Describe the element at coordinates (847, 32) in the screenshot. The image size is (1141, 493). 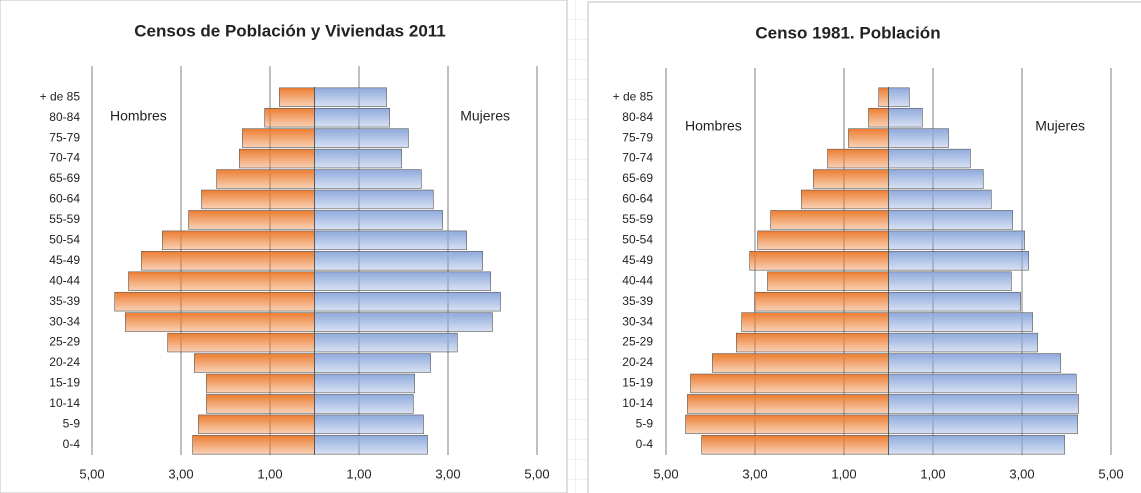
I see `chart-title: Censo 1981. Población` at that location.